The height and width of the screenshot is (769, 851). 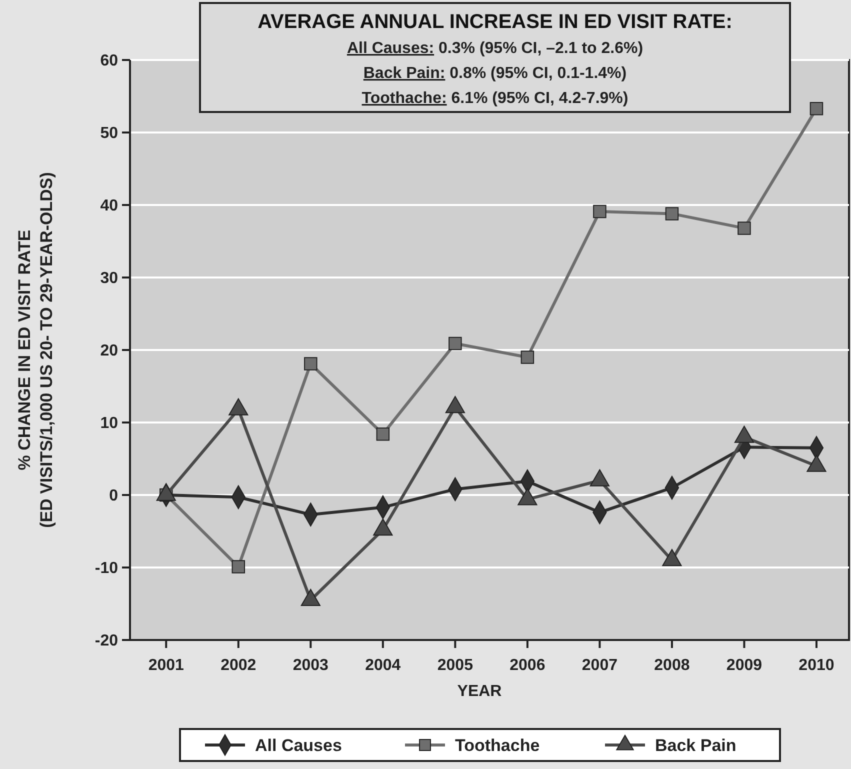 What do you see at coordinates (528, 665) in the screenshot?
I see `x-tick-label: 2006` at bounding box center [528, 665].